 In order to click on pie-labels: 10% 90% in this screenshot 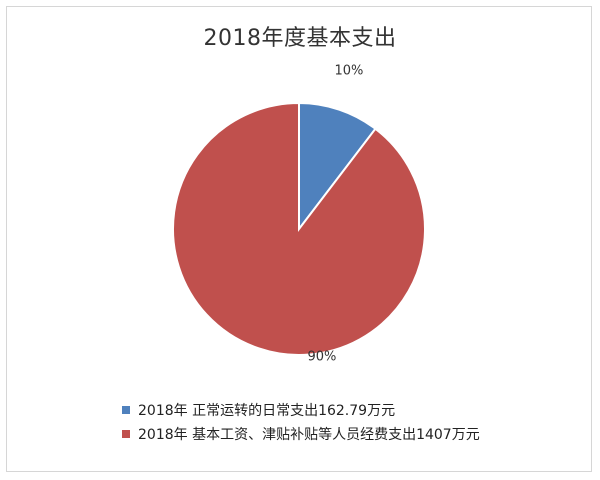, I will do `click(336, 214)`.